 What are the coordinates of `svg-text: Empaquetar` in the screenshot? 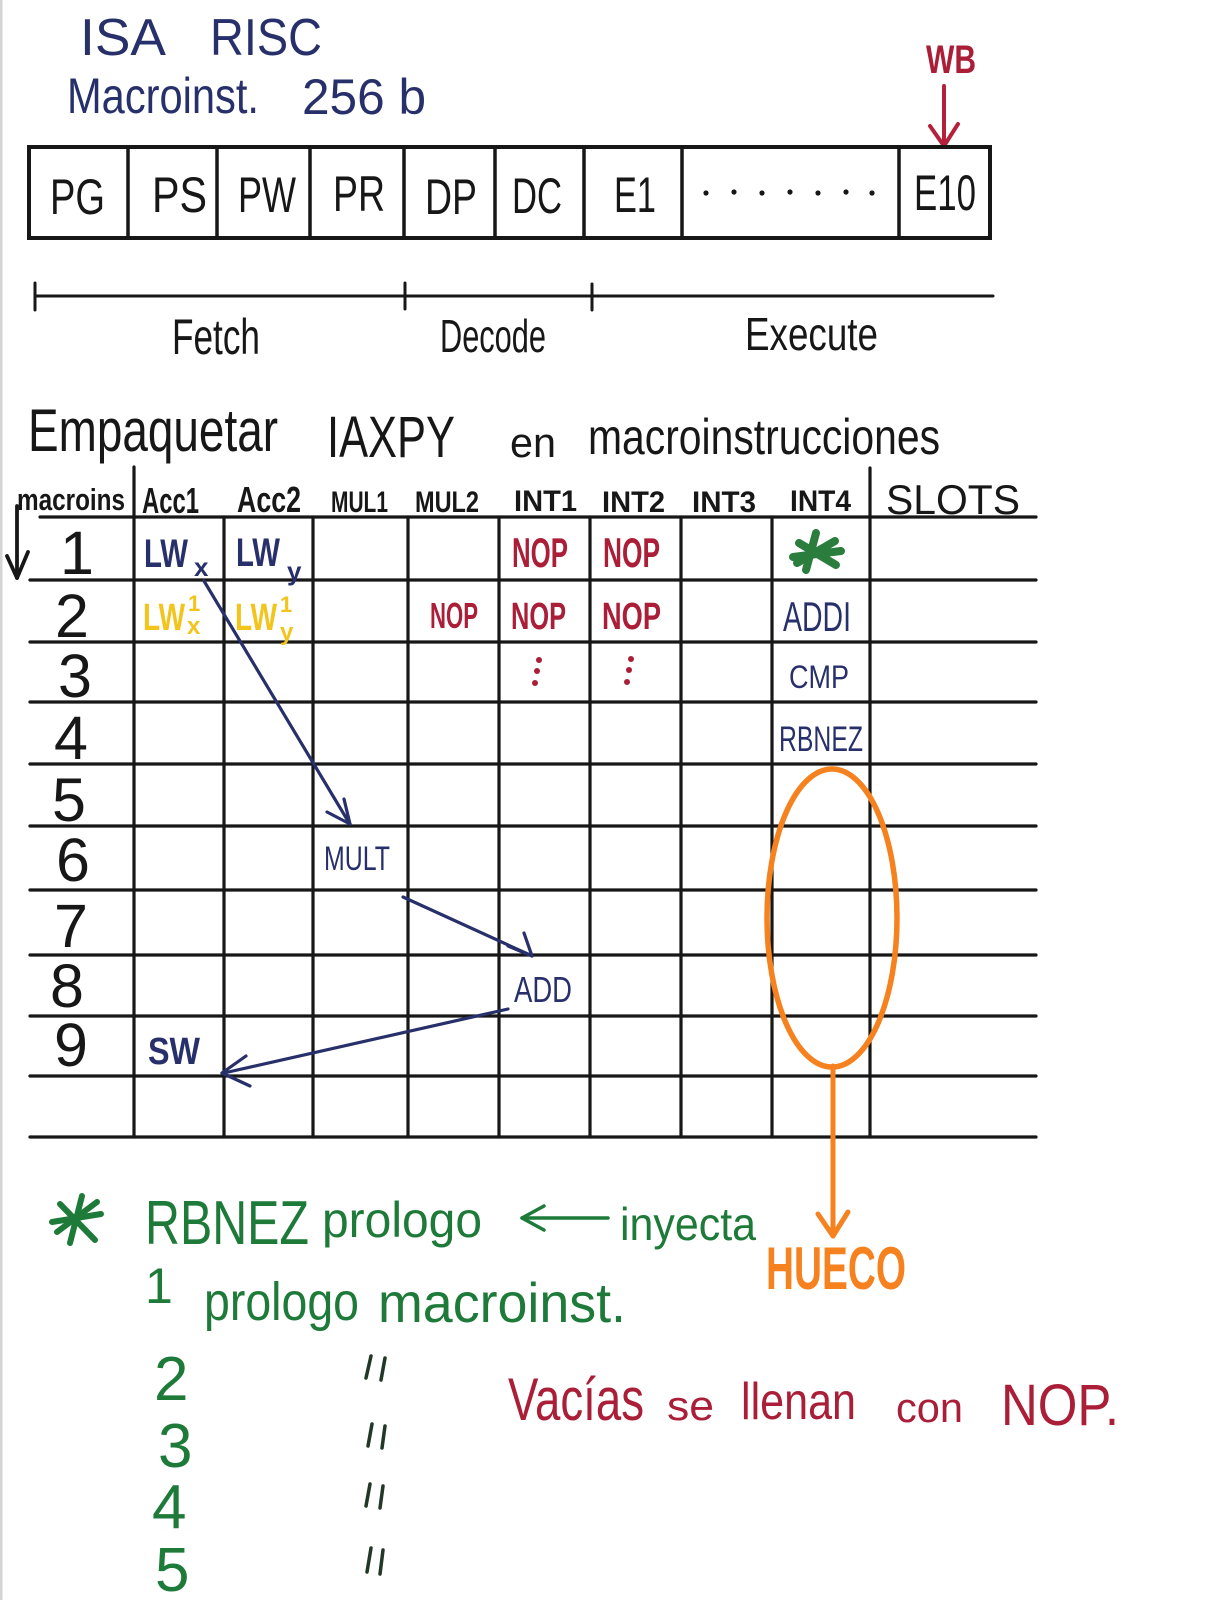 It's located at (153, 430).